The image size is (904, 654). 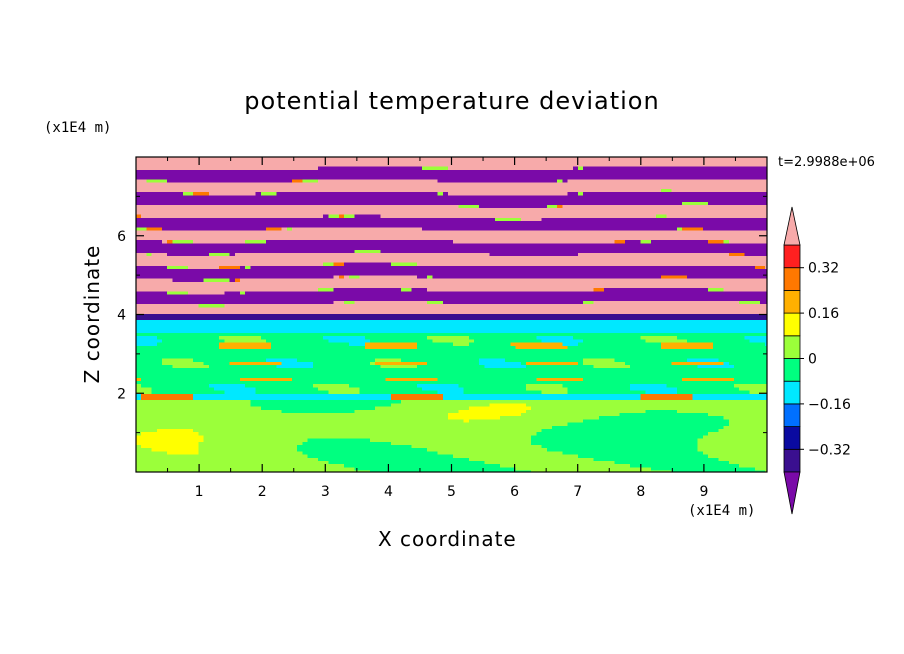 I want to click on colorbar-tick-label: 0.16, so click(x=823, y=314).